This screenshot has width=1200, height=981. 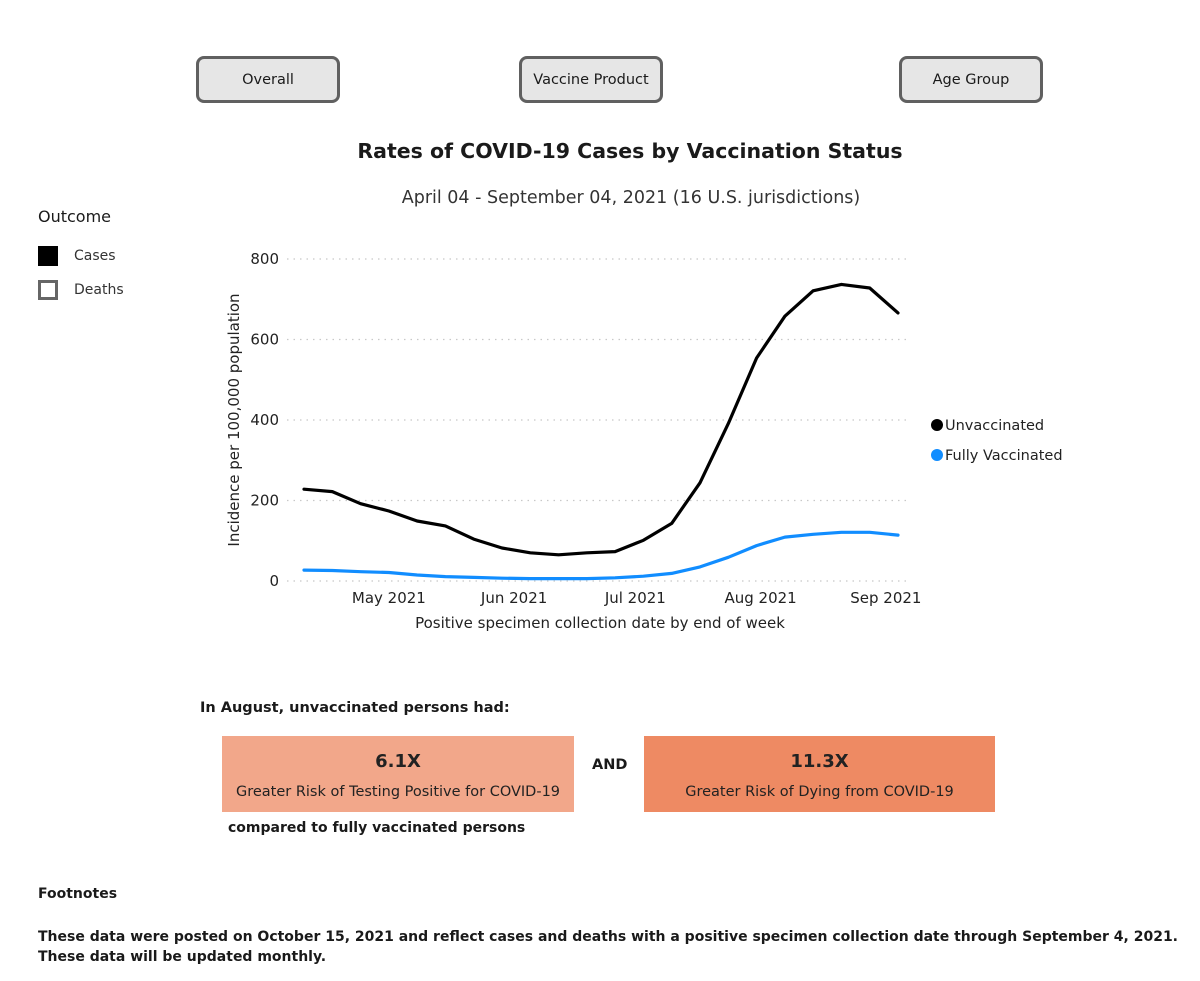 What do you see at coordinates (75, 216) in the screenshot?
I see `outcome-heading: Outcome` at bounding box center [75, 216].